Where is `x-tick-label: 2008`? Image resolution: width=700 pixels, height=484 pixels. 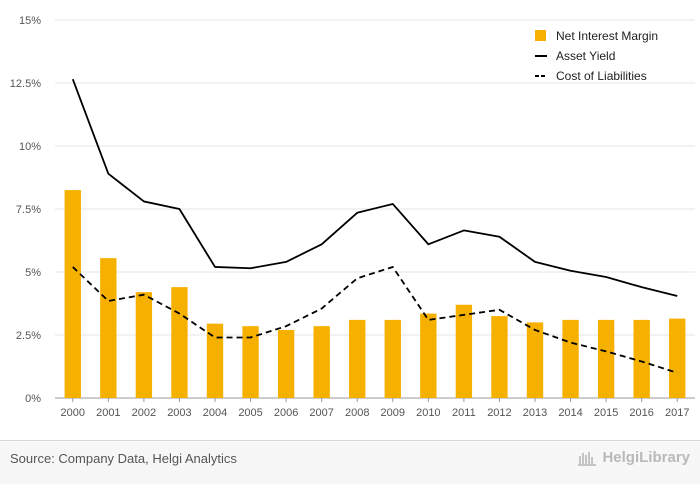
x-tick-label: 2008 is located at coordinates (357, 413).